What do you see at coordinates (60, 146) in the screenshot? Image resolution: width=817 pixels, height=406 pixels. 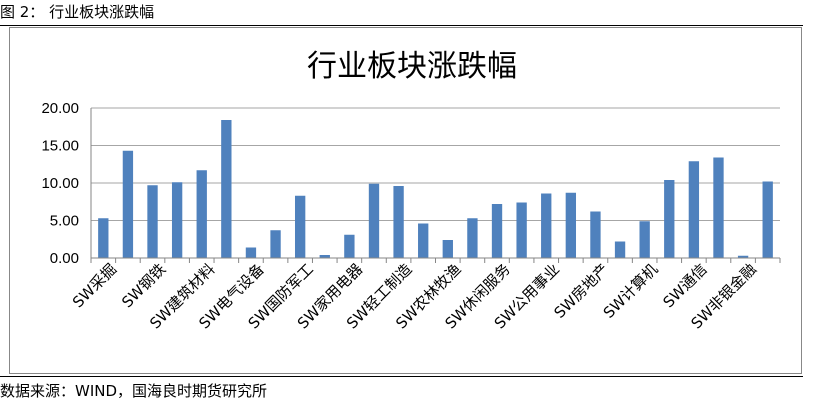 I see `y-tick-label: 15.00` at bounding box center [60, 146].